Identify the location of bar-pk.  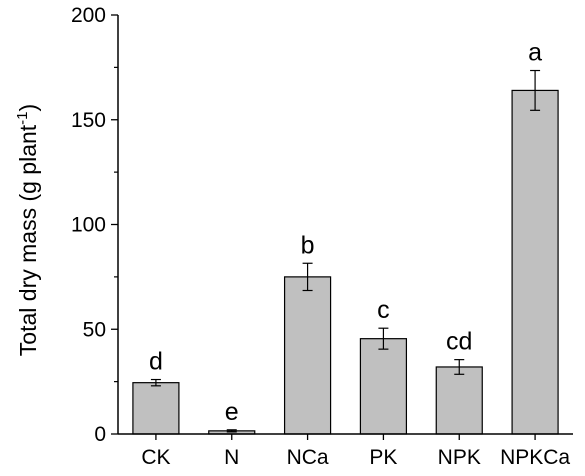
(383, 386).